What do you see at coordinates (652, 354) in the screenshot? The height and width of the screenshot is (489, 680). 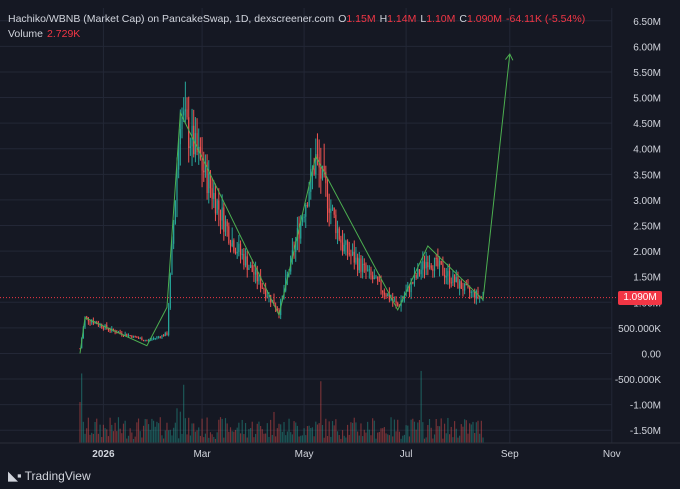 I see `y-tick-label: 0.00` at bounding box center [652, 354].